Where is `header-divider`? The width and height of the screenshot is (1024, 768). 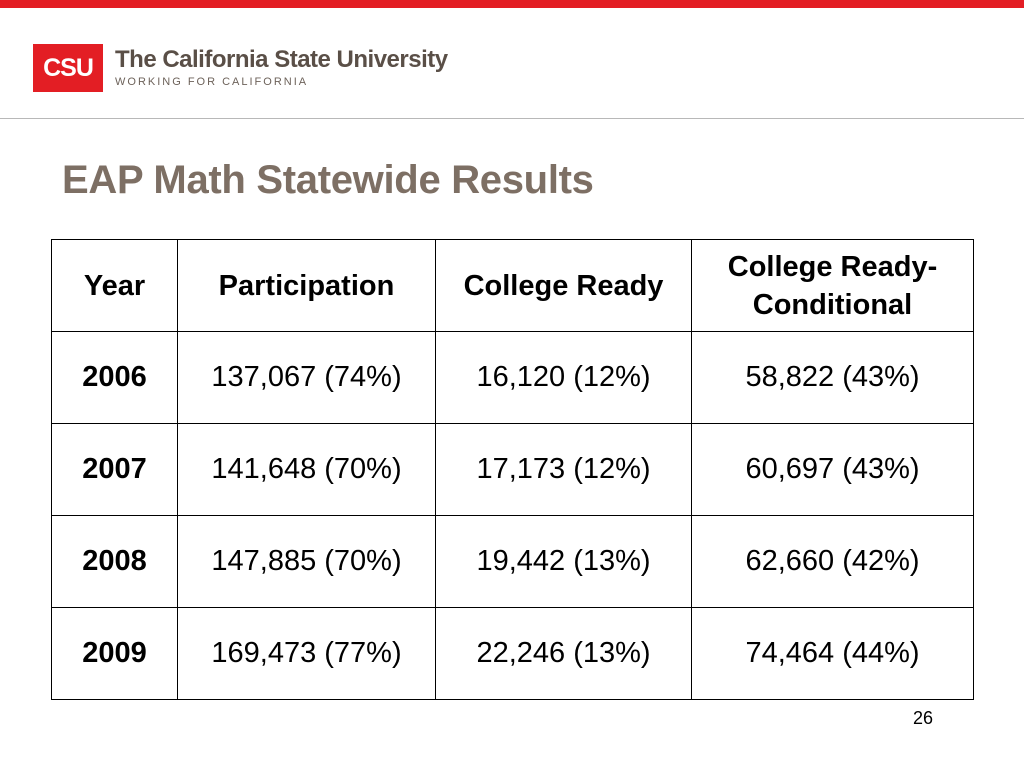 header-divider is located at coordinates (512, 118).